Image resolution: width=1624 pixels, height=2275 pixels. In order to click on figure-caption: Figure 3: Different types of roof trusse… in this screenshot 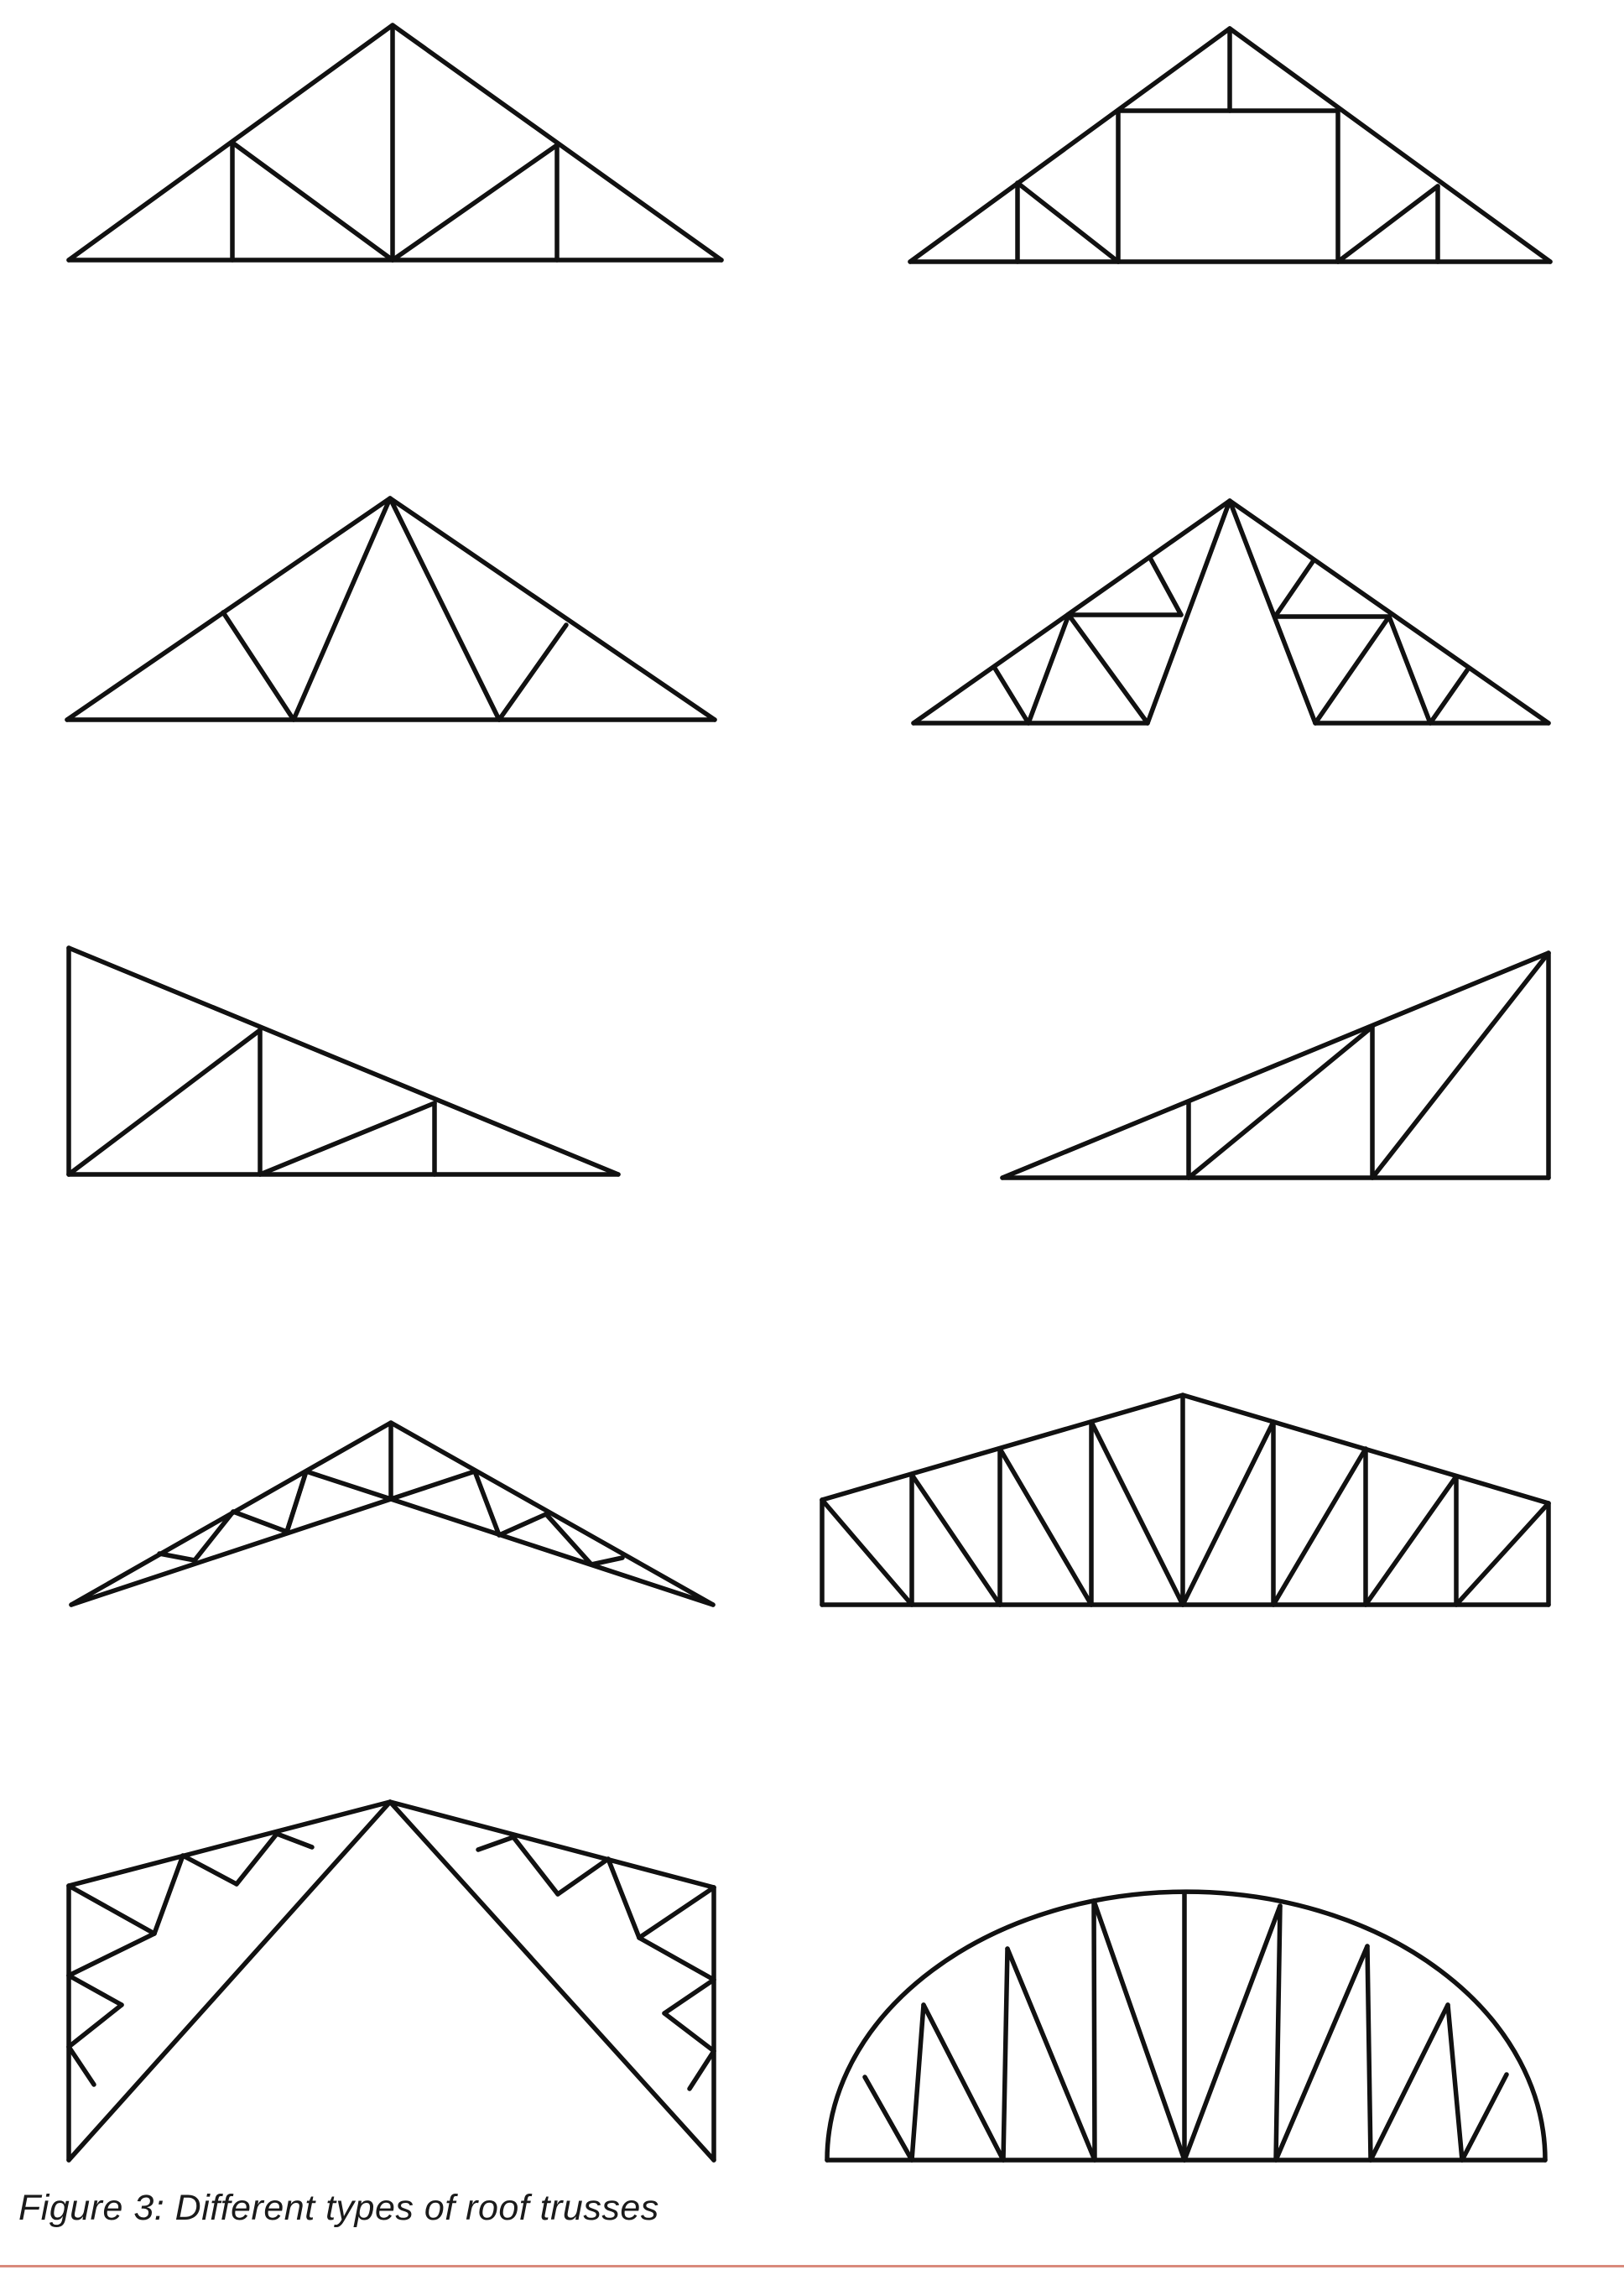, I will do `click(338, 2208)`.